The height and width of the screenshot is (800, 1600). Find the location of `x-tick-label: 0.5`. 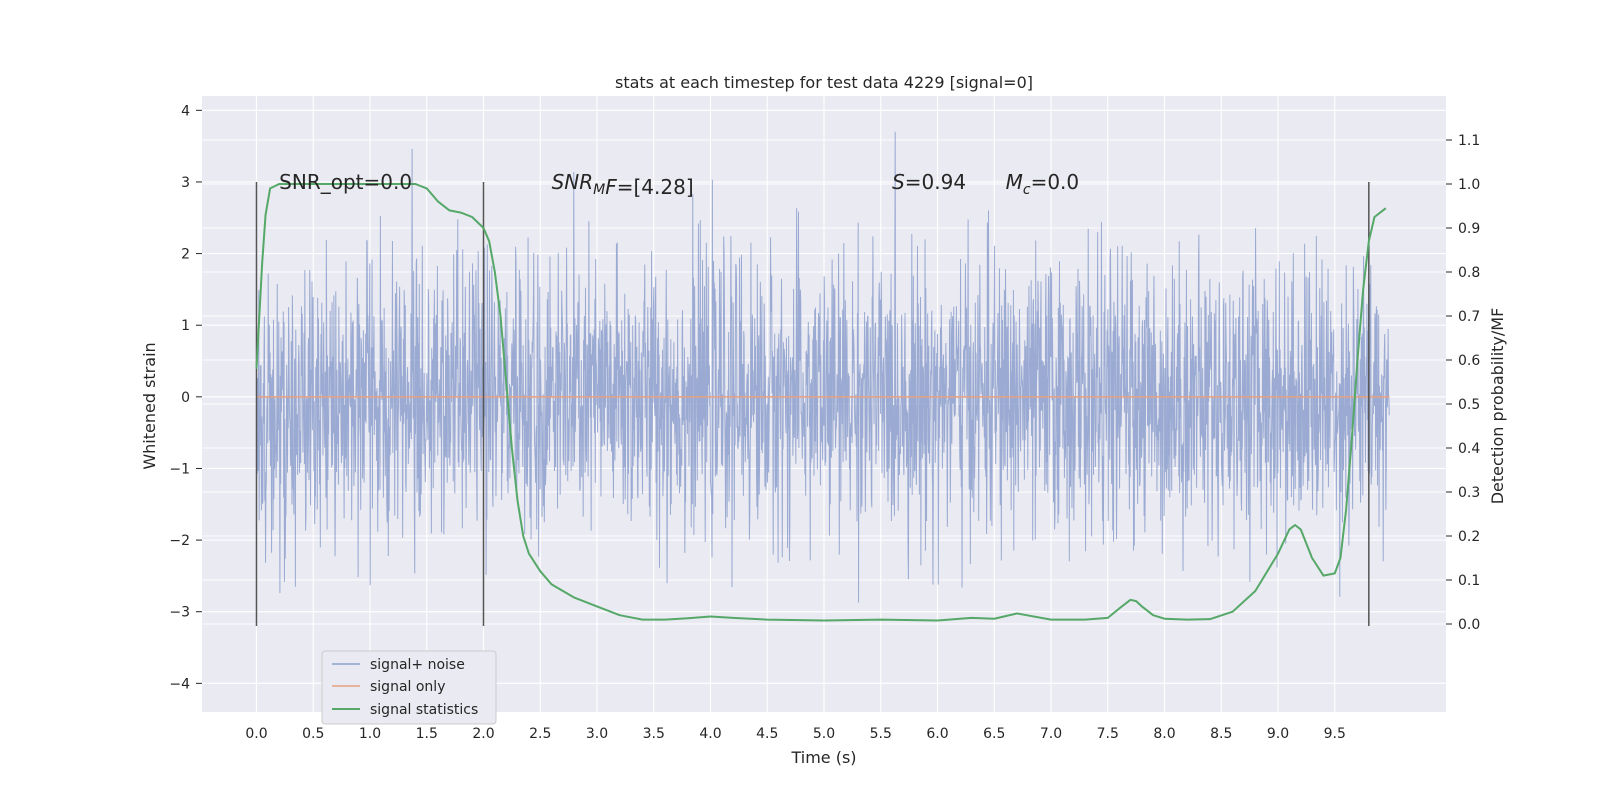

x-tick-label: 0.5 is located at coordinates (313, 734).